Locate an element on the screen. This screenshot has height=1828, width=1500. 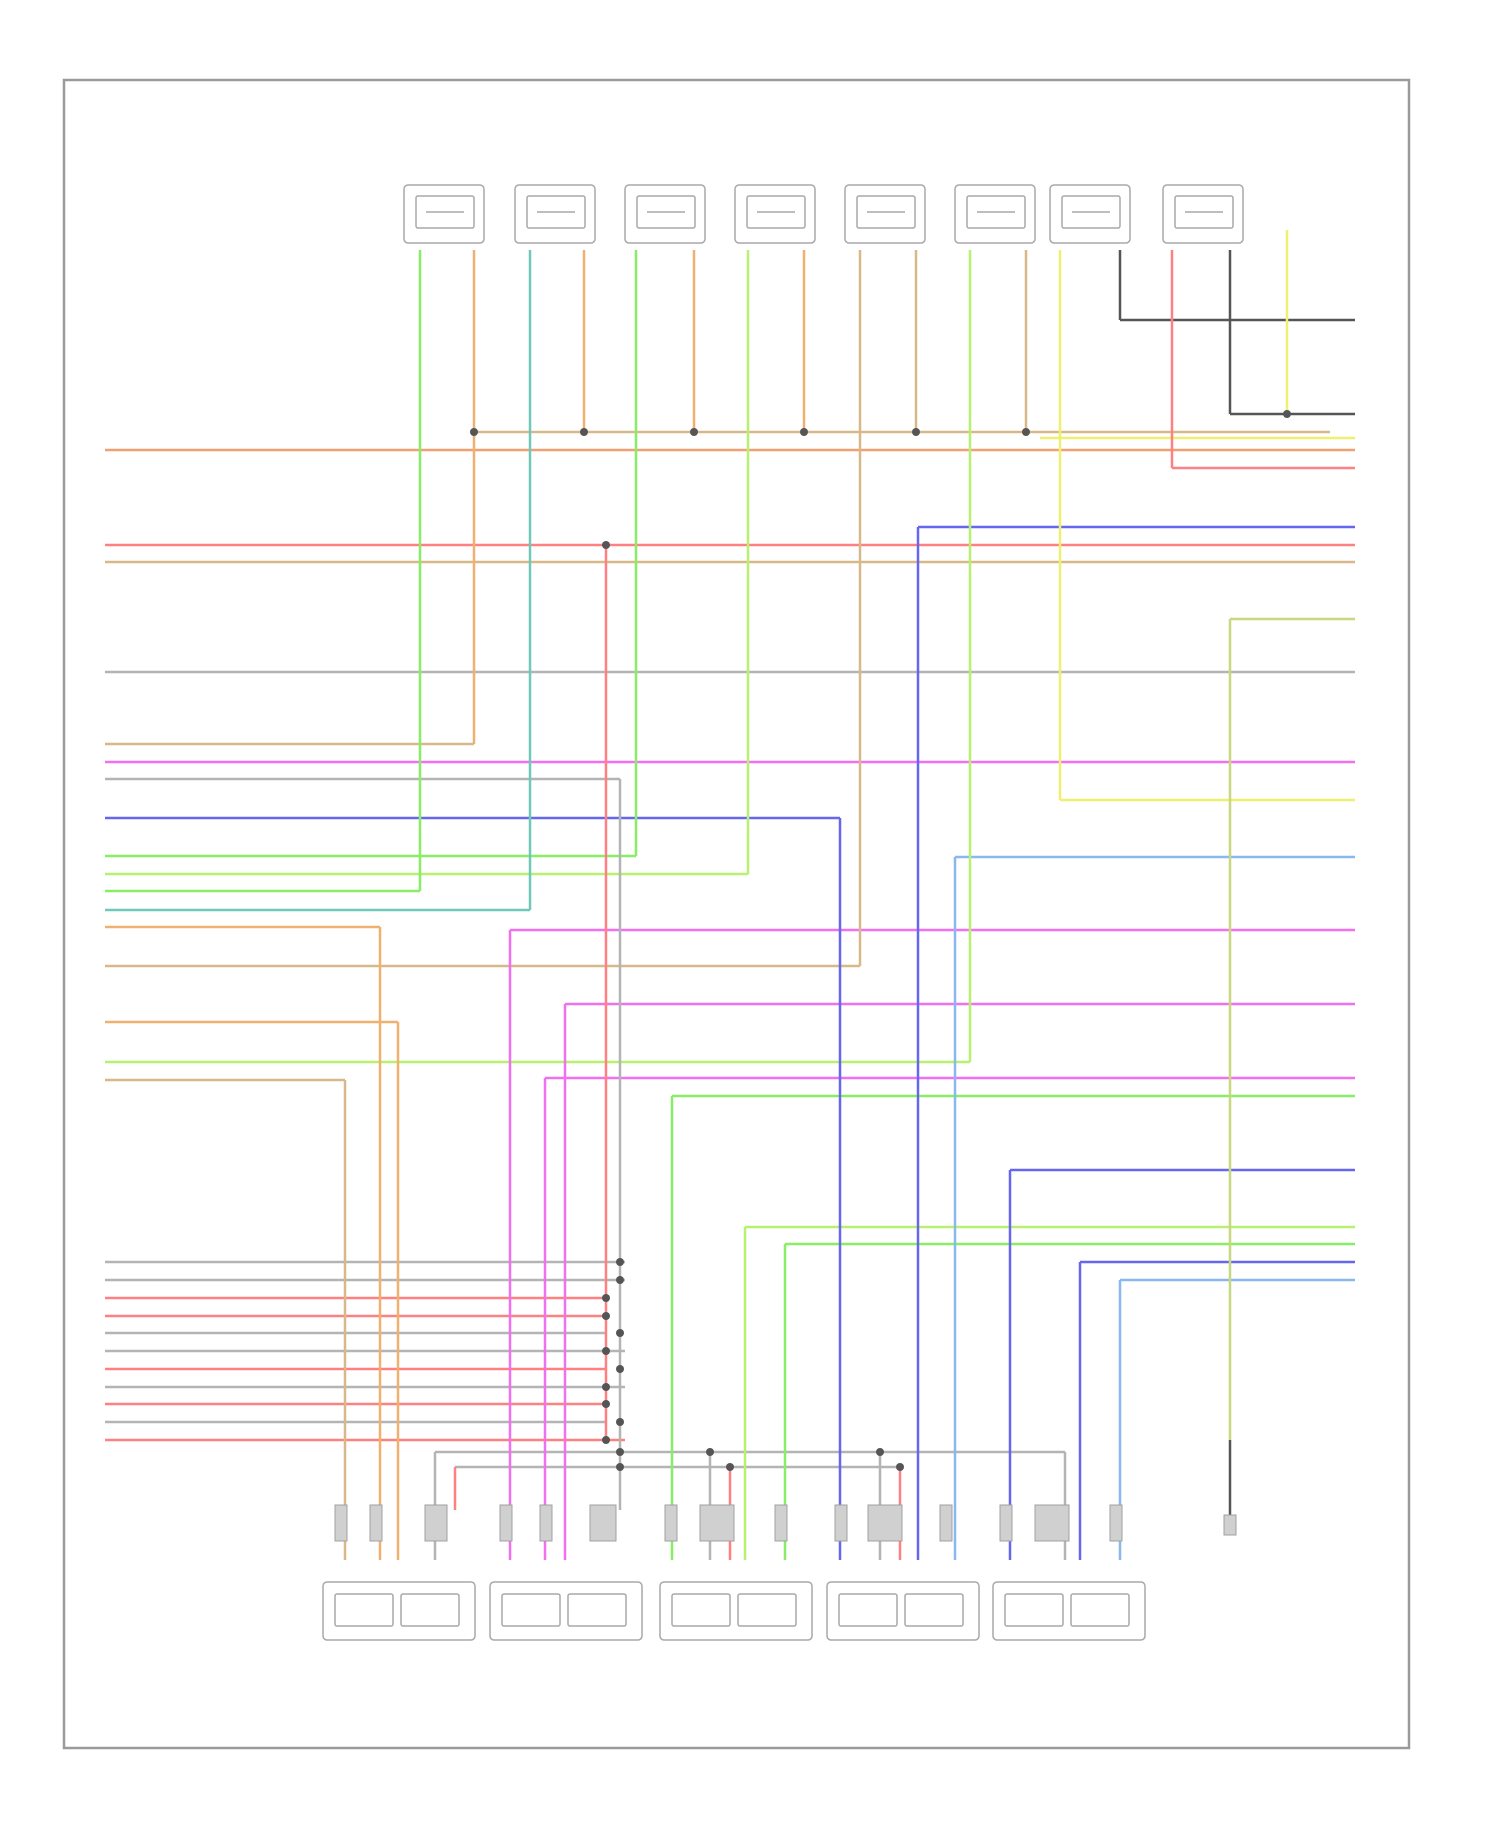
bottom-sensors is located at coordinates (734, 1611).